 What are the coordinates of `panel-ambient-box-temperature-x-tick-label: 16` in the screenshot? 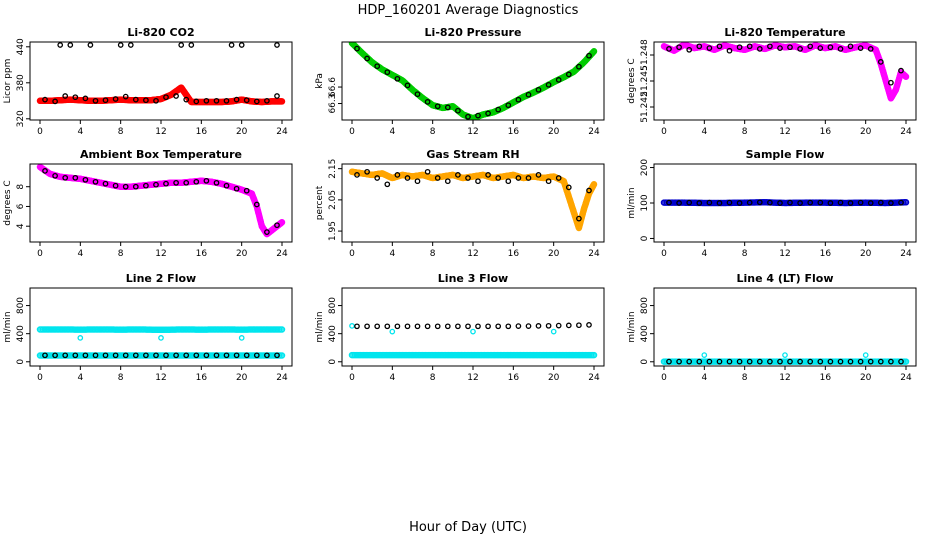 It's located at (202, 254).